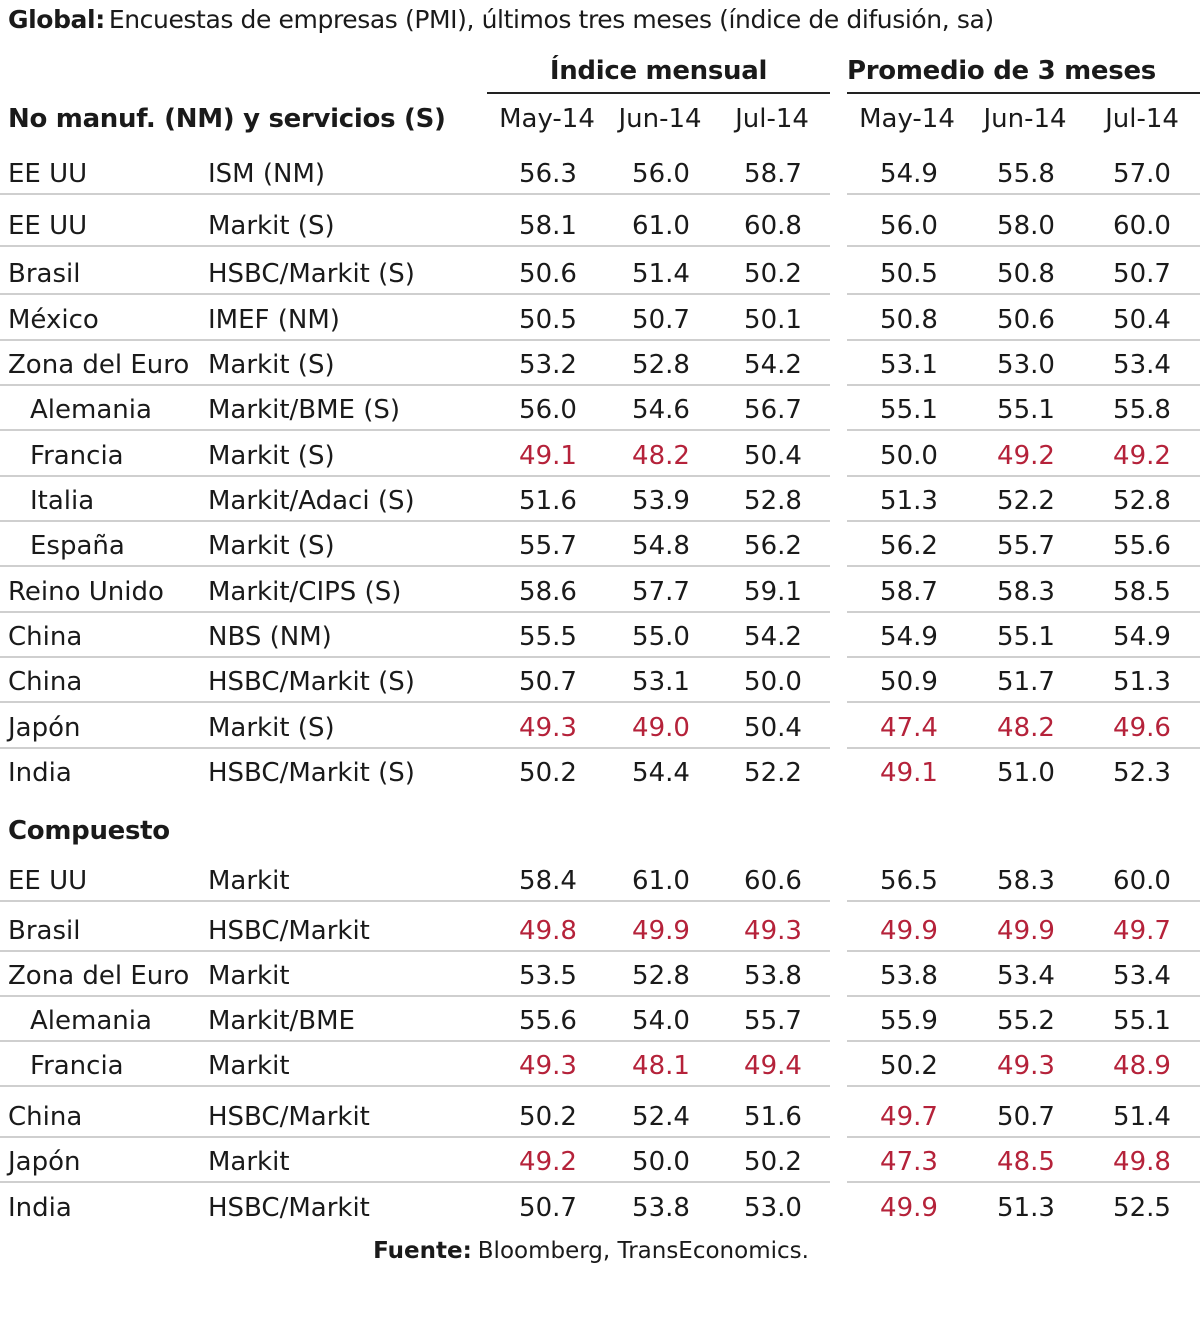  What do you see at coordinates (1026, 728) in the screenshot?
I see `value-avg3-jun: 48.2` at bounding box center [1026, 728].